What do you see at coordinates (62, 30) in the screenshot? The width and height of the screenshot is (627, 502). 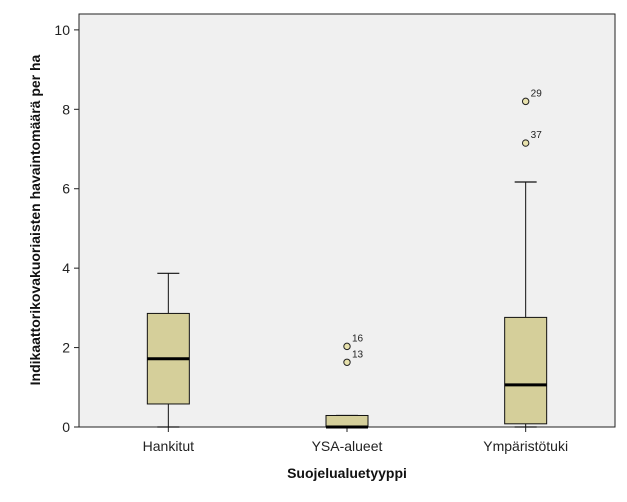 I see `y-tick-label: 10` at bounding box center [62, 30].